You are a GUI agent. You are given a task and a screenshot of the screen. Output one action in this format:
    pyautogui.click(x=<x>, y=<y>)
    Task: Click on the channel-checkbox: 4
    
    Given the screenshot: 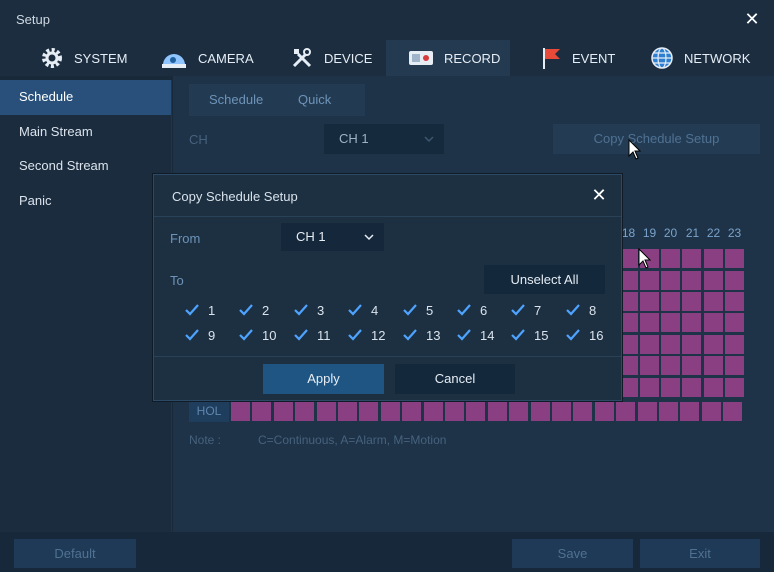 What is the action you would take?
    pyautogui.click(x=371, y=310)
    